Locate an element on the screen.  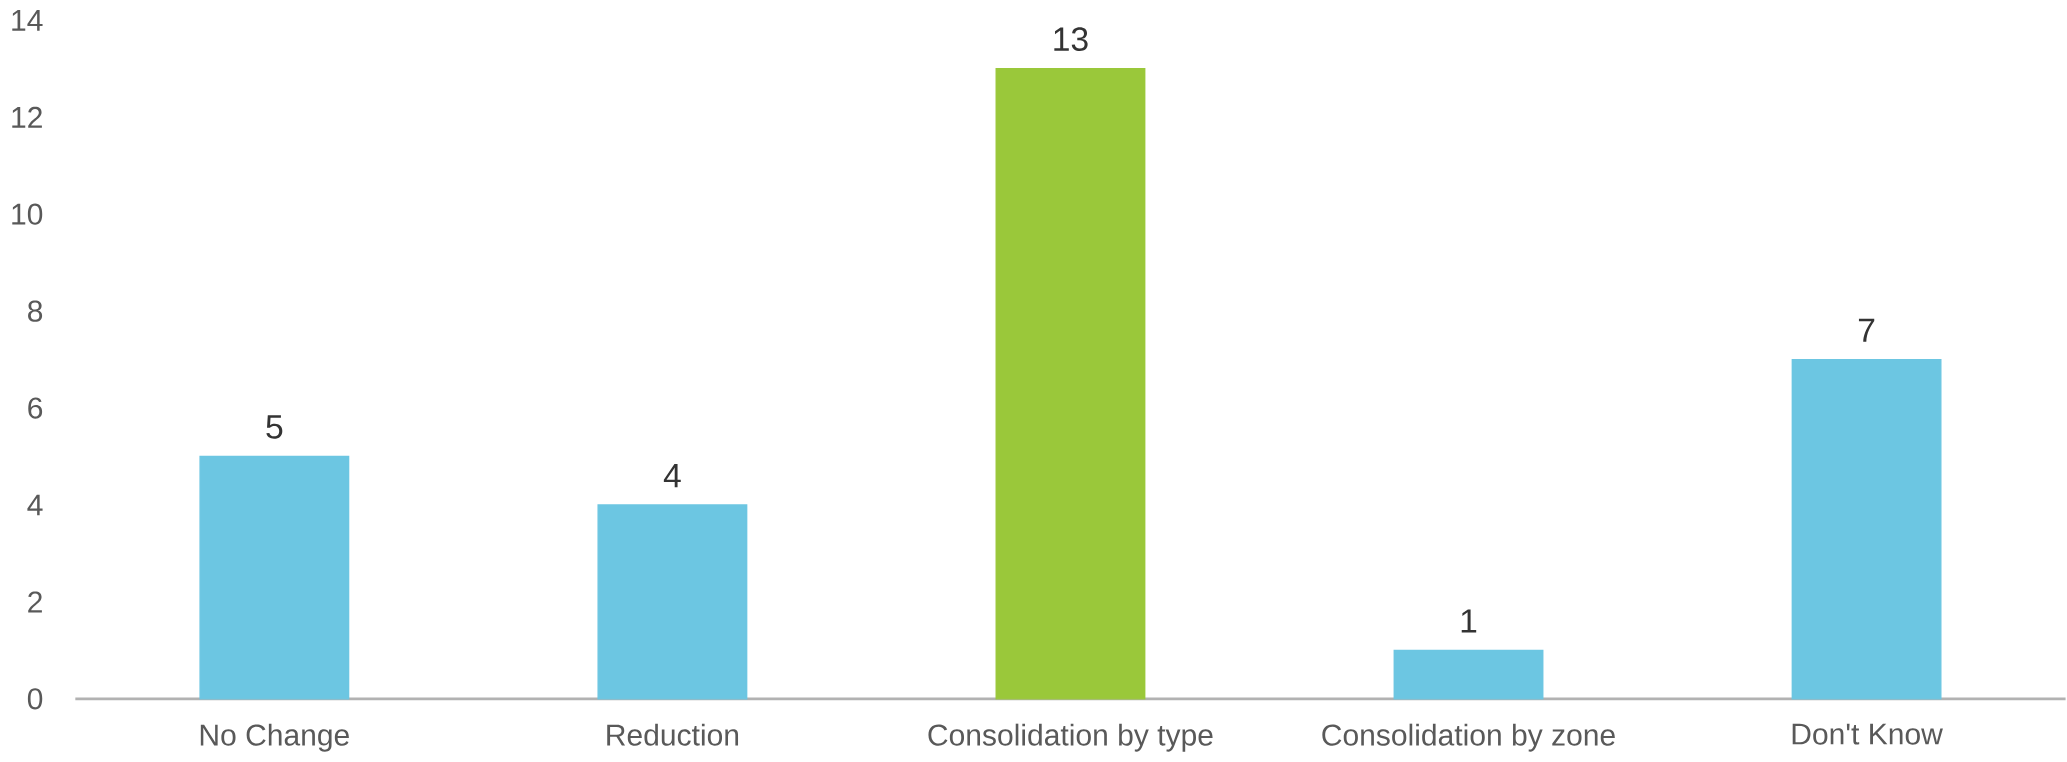
data-label: 5 is located at coordinates (274, 427).